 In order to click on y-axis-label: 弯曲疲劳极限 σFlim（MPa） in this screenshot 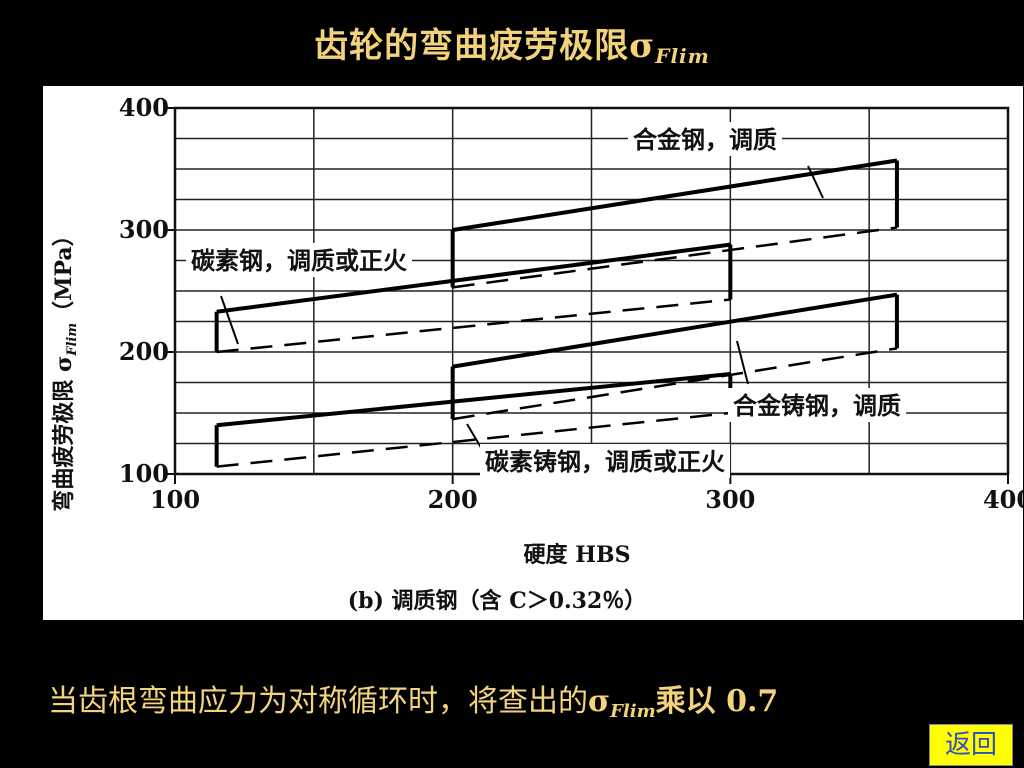, I will do `click(65, 367)`.